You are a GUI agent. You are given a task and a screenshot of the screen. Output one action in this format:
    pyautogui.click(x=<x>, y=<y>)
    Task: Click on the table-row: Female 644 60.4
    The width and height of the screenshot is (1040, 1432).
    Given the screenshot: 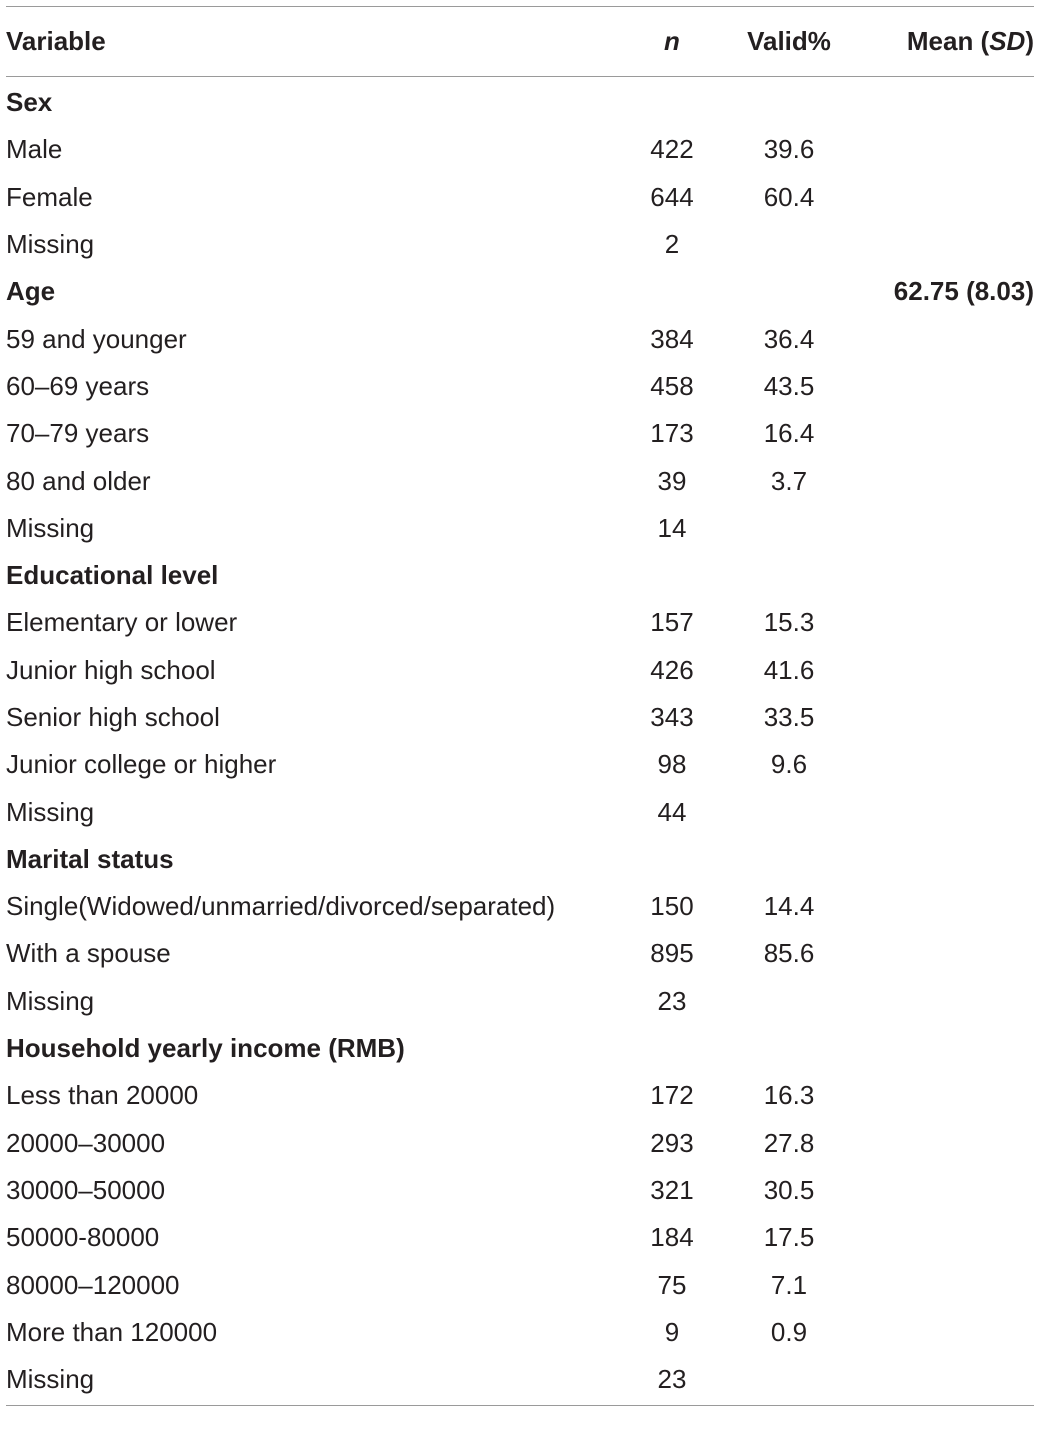 What is the action you would take?
    pyautogui.click(x=520, y=197)
    